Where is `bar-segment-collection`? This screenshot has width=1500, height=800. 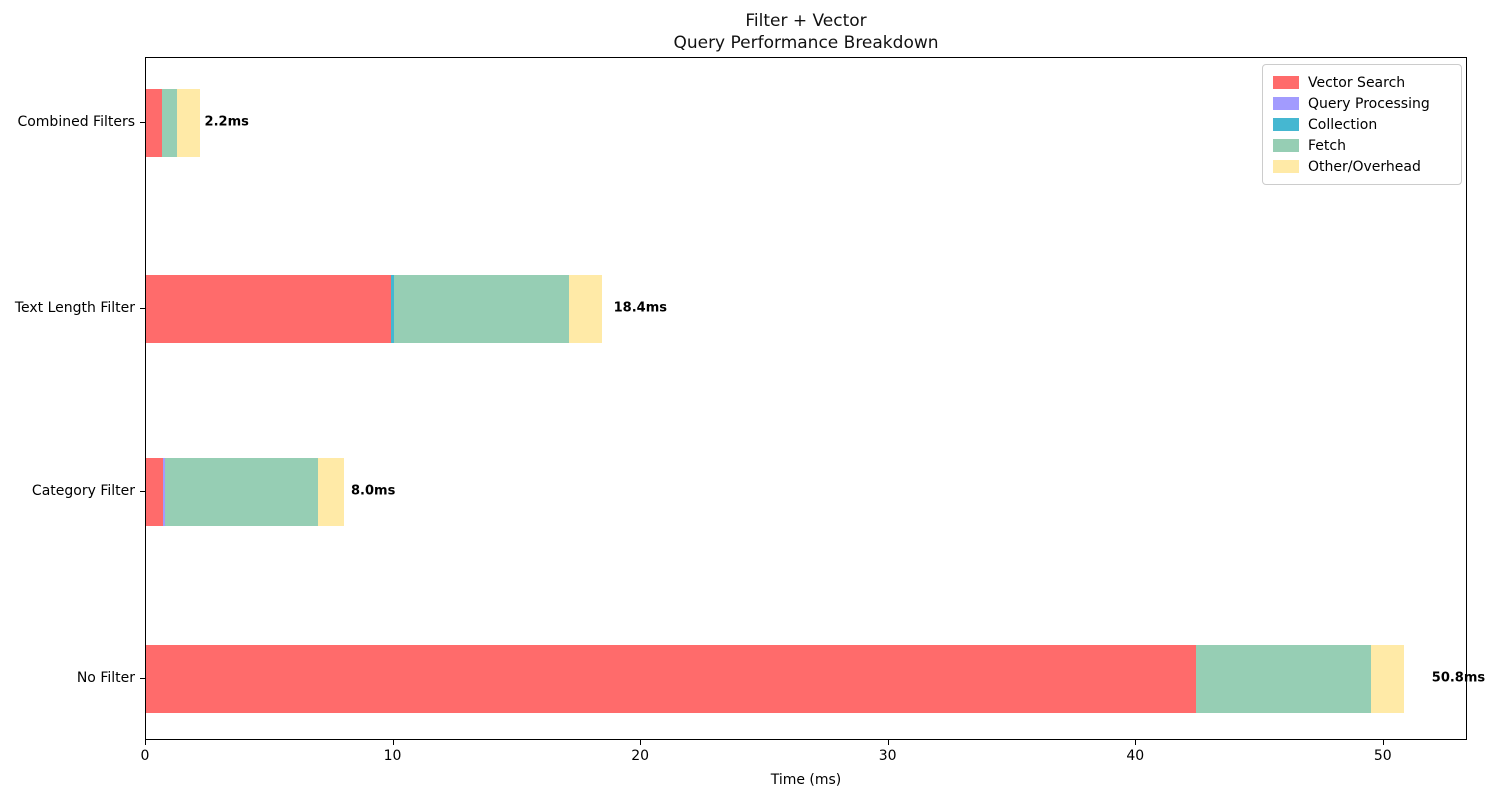
bar-segment-collection is located at coordinates (392, 309).